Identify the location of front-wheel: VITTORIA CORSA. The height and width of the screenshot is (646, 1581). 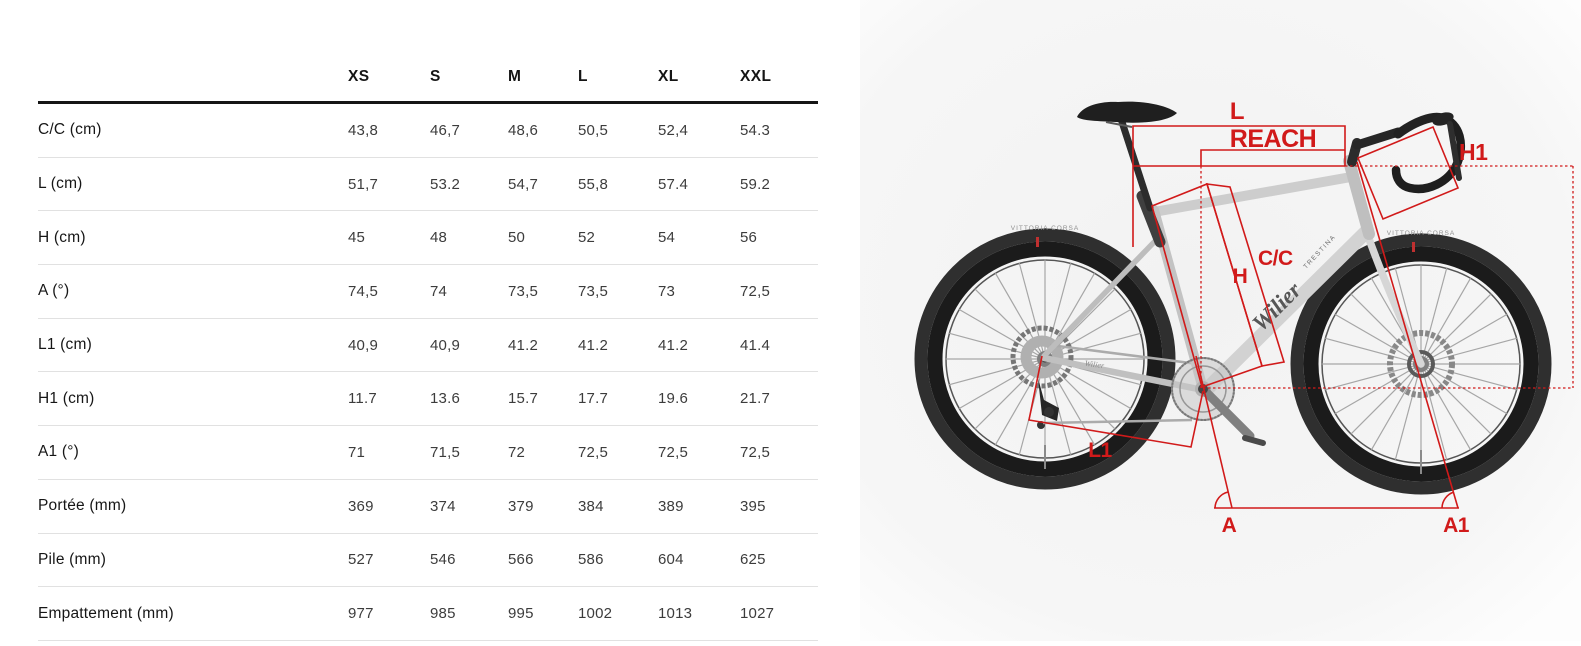
(1421, 359).